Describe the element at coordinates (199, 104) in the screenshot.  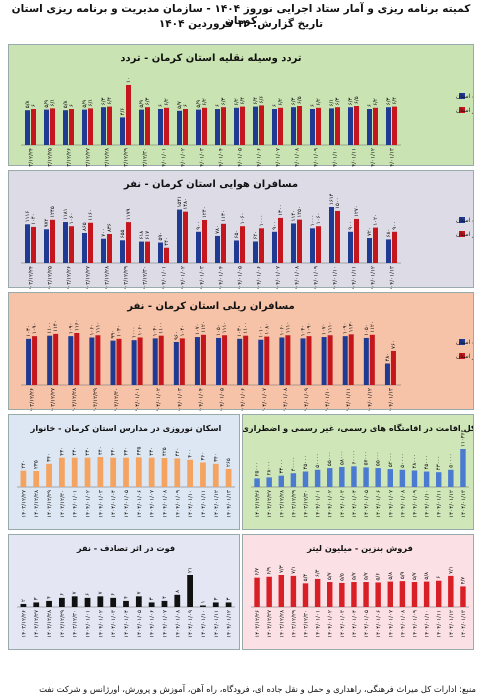
I see `traffic-value-label: ۵/۹` at that location.